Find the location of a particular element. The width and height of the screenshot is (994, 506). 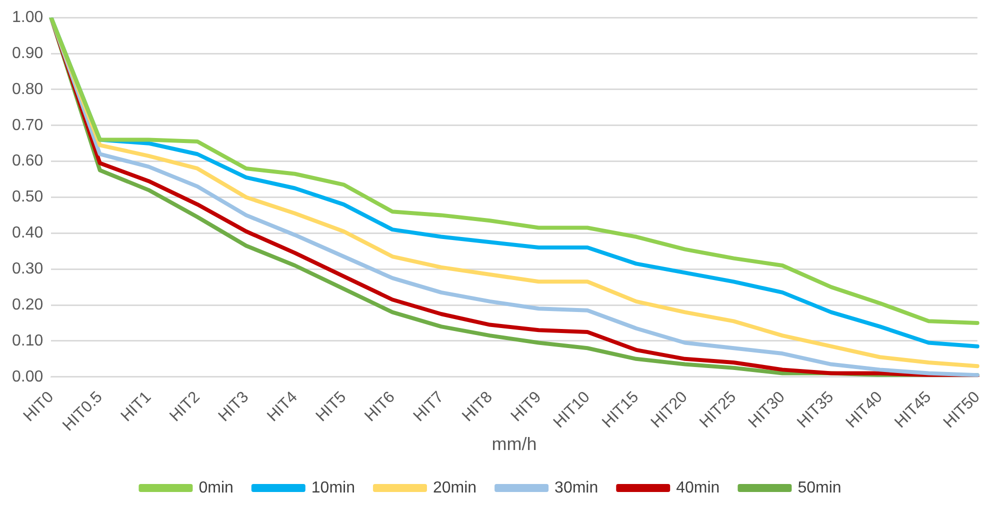

x-axis-title: mm/h is located at coordinates (514, 444).